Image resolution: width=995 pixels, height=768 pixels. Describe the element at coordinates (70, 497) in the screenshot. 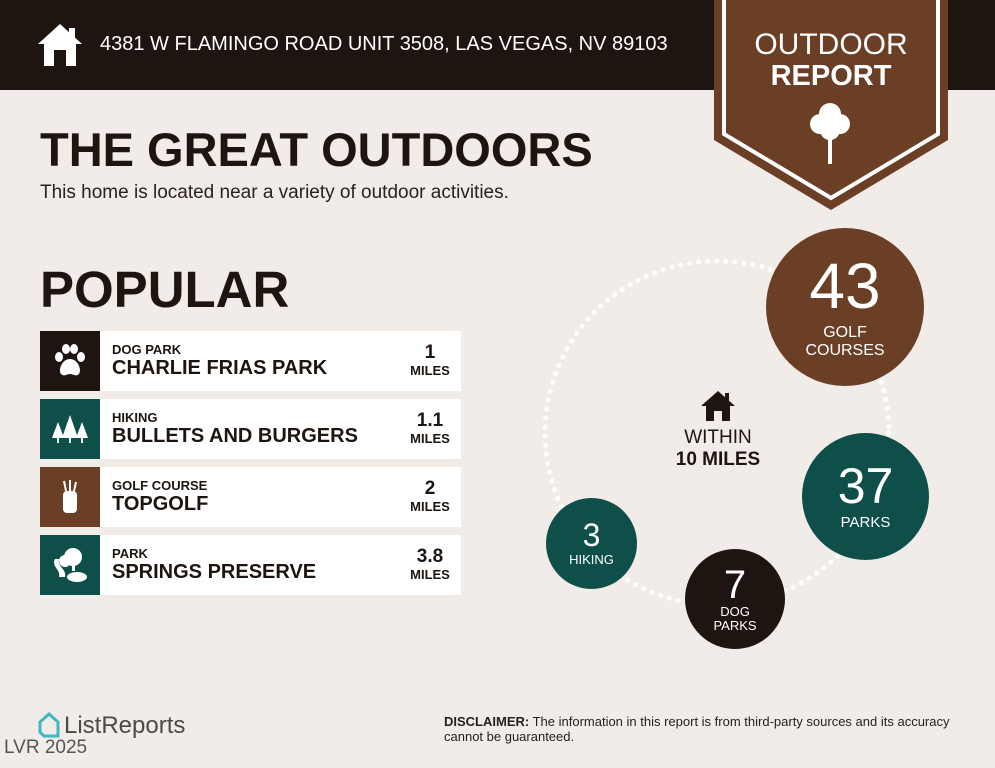

I see `golf-bag-icon` at that location.